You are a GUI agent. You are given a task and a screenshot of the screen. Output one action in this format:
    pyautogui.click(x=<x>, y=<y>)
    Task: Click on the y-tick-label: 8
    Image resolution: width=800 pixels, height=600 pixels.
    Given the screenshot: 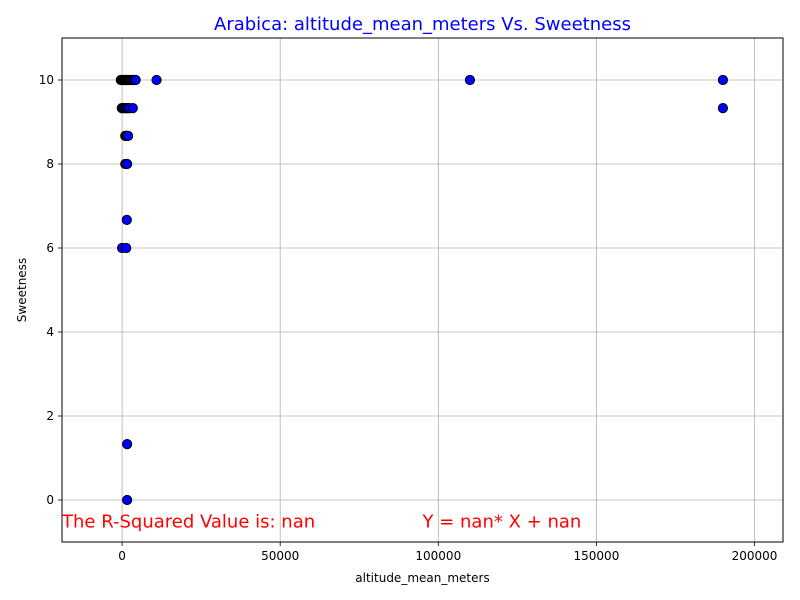 What is the action you would take?
    pyautogui.click(x=50, y=164)
    